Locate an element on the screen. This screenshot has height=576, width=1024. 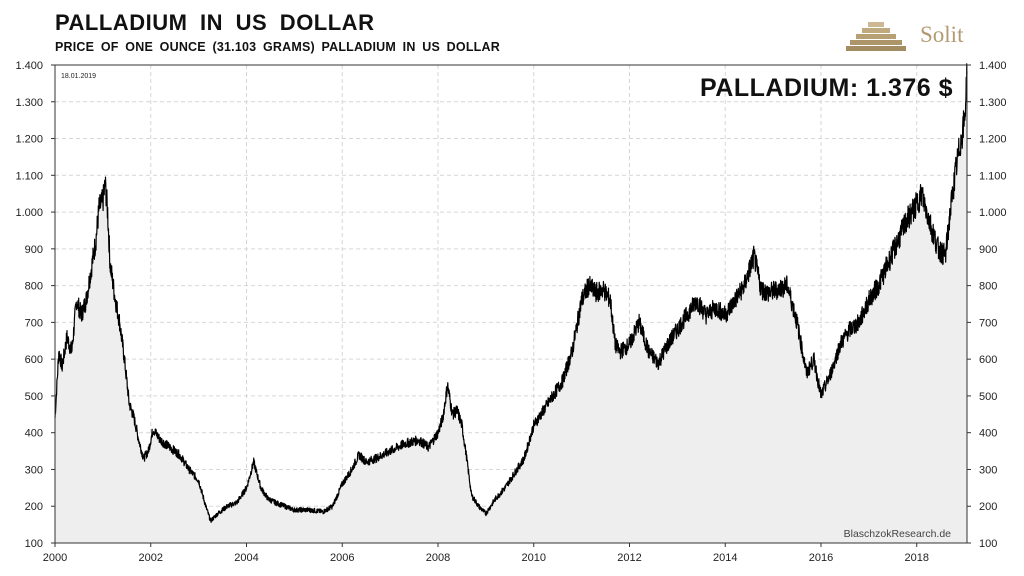
y-tick-label-left: 700 is located at coordinates (34, 323).